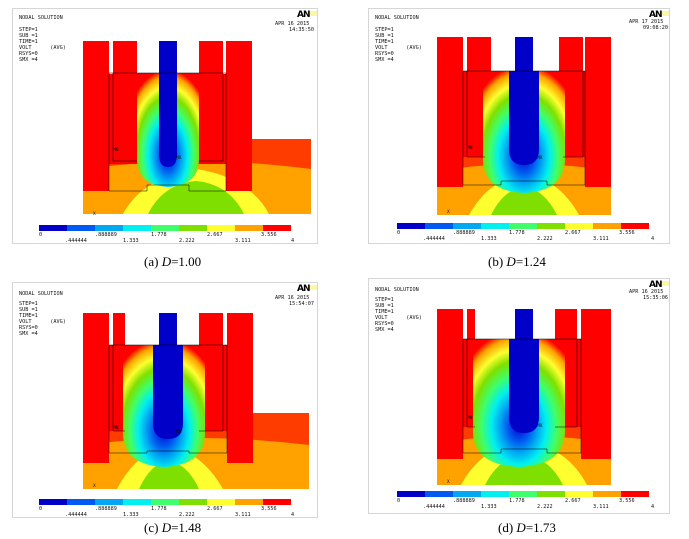  Describe the element at coordinates (159, 235) in the screenshot. I see `legend-value-4: 1.778` at that location.